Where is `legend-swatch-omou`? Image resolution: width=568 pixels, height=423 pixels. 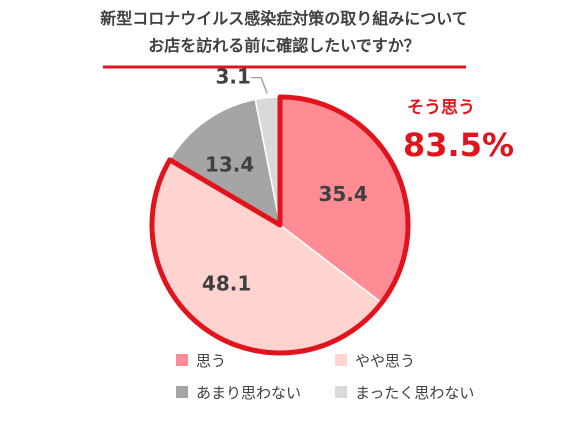
legend-swatch-omou is located at coordinates (182, 360).